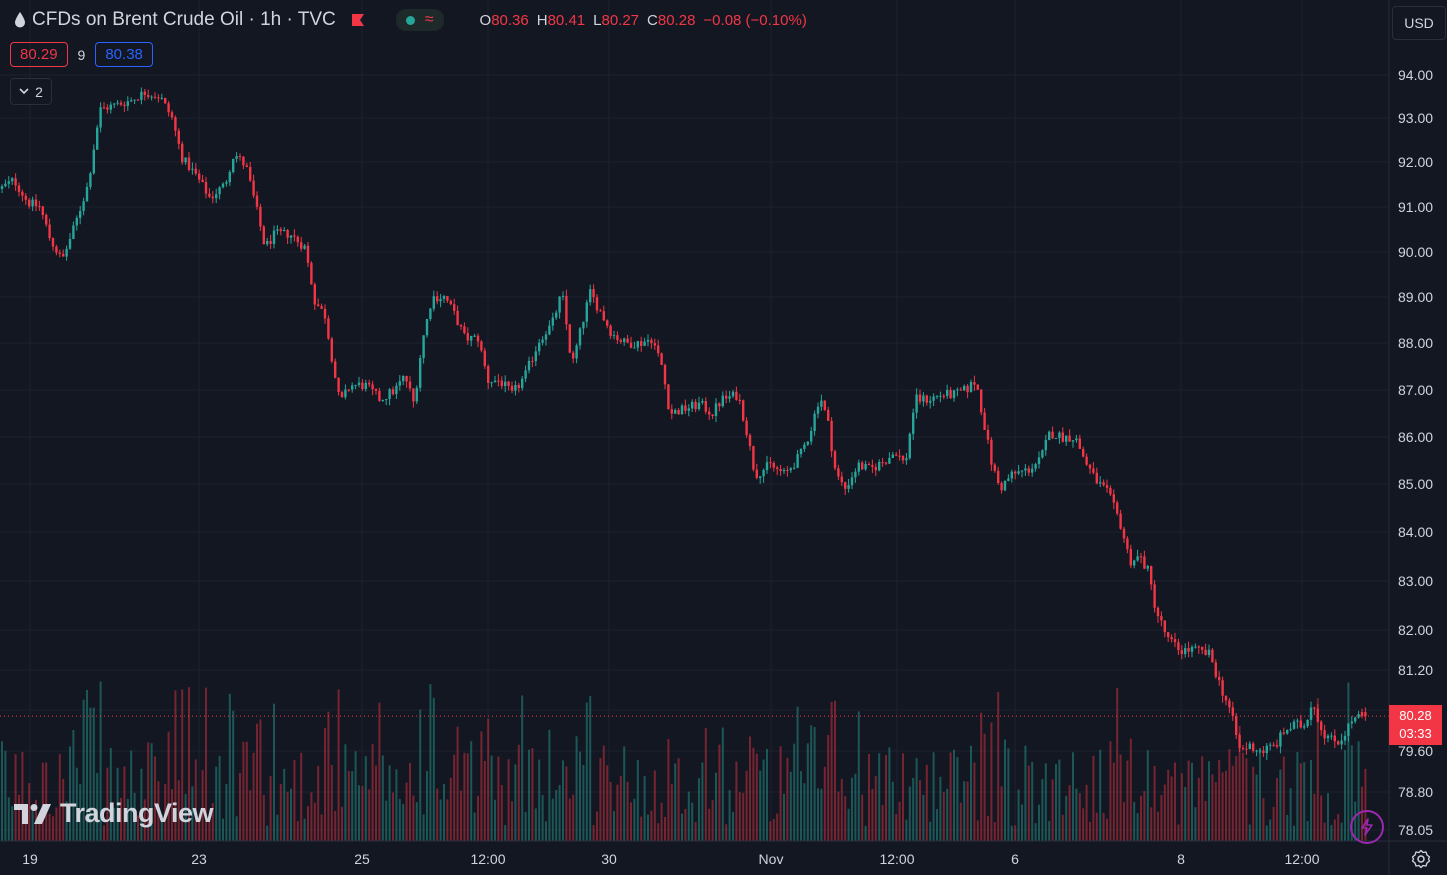  I want to click on sell-button: 80.29, so click(39, 54).